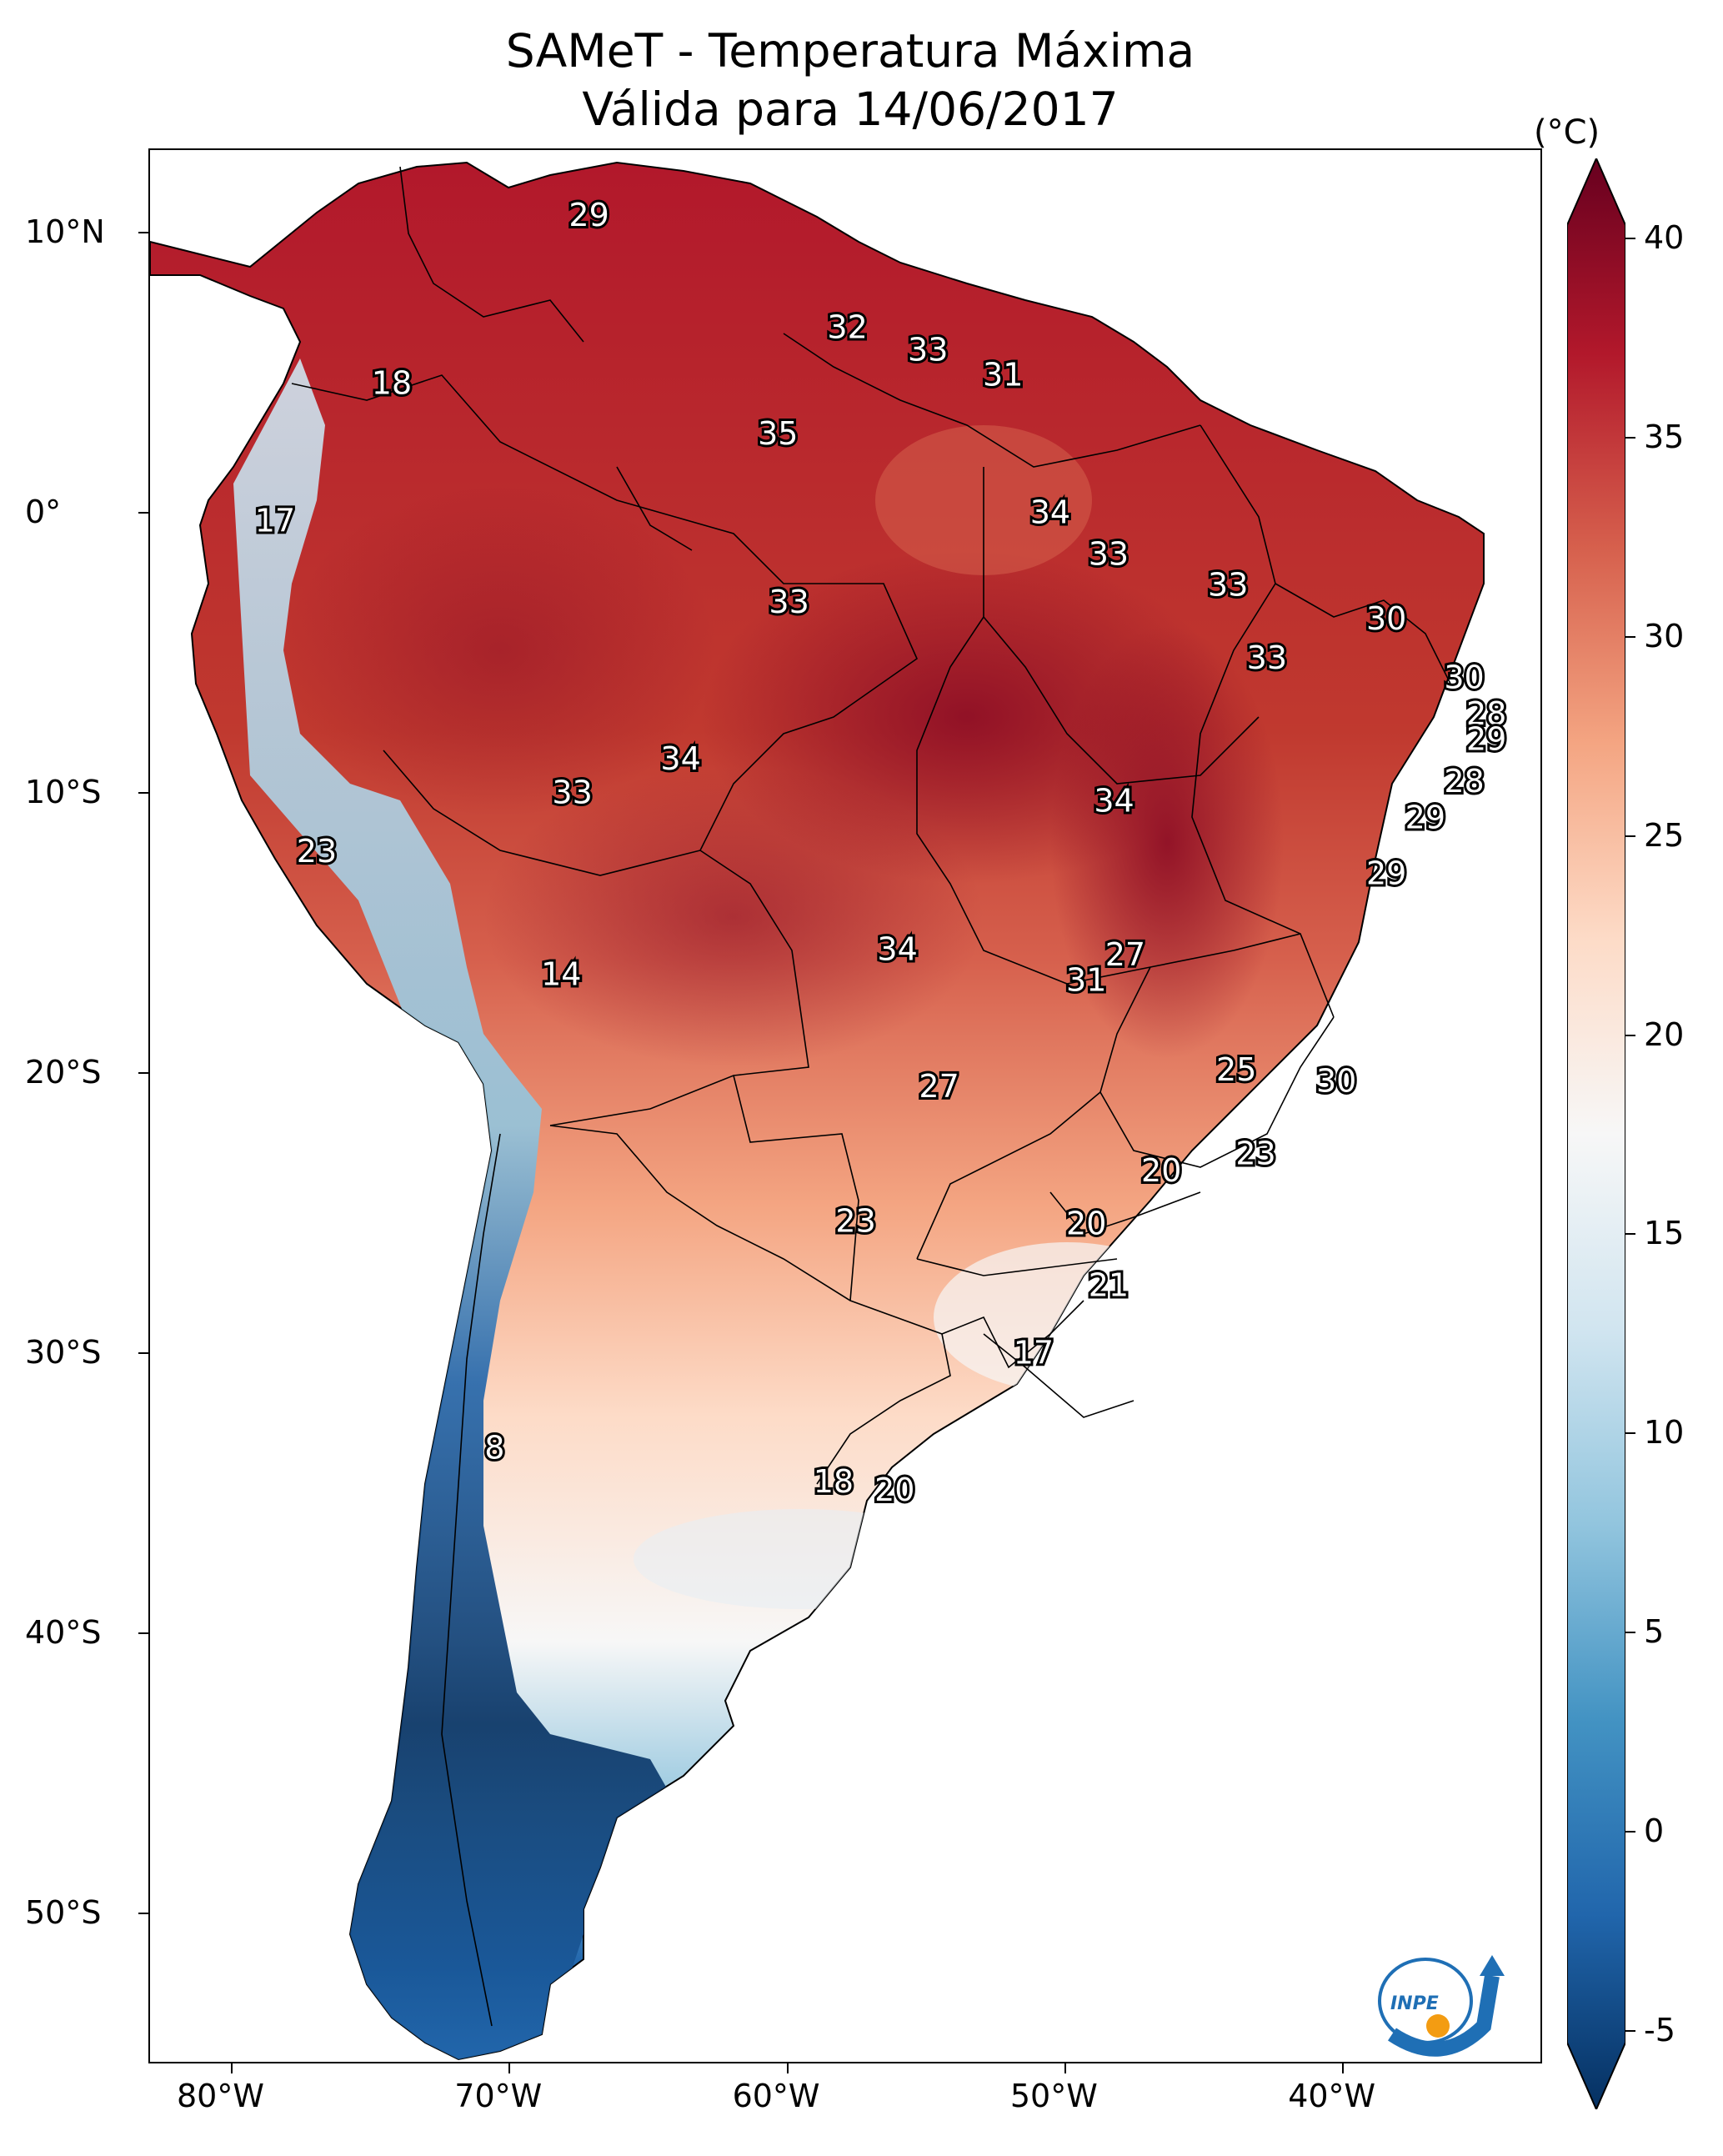 The width and height of the screenshot is (1723, 2156). What do you see at coordinates (1655, 1832) in the screenshot?
I see `colorbar-tick-label: 0` at bounding box center [1655, 1832].